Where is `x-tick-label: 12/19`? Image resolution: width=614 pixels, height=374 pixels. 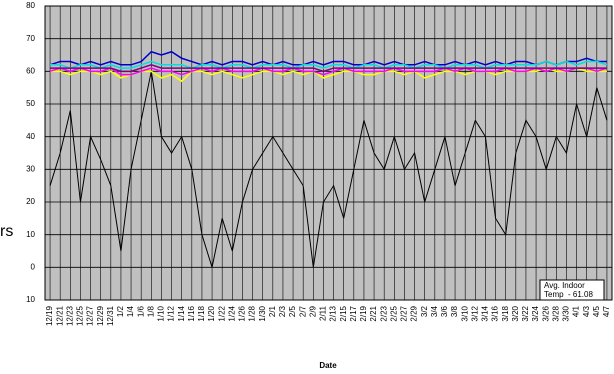 x-tick-label: 12/19 is located at coordinates (49, 315).